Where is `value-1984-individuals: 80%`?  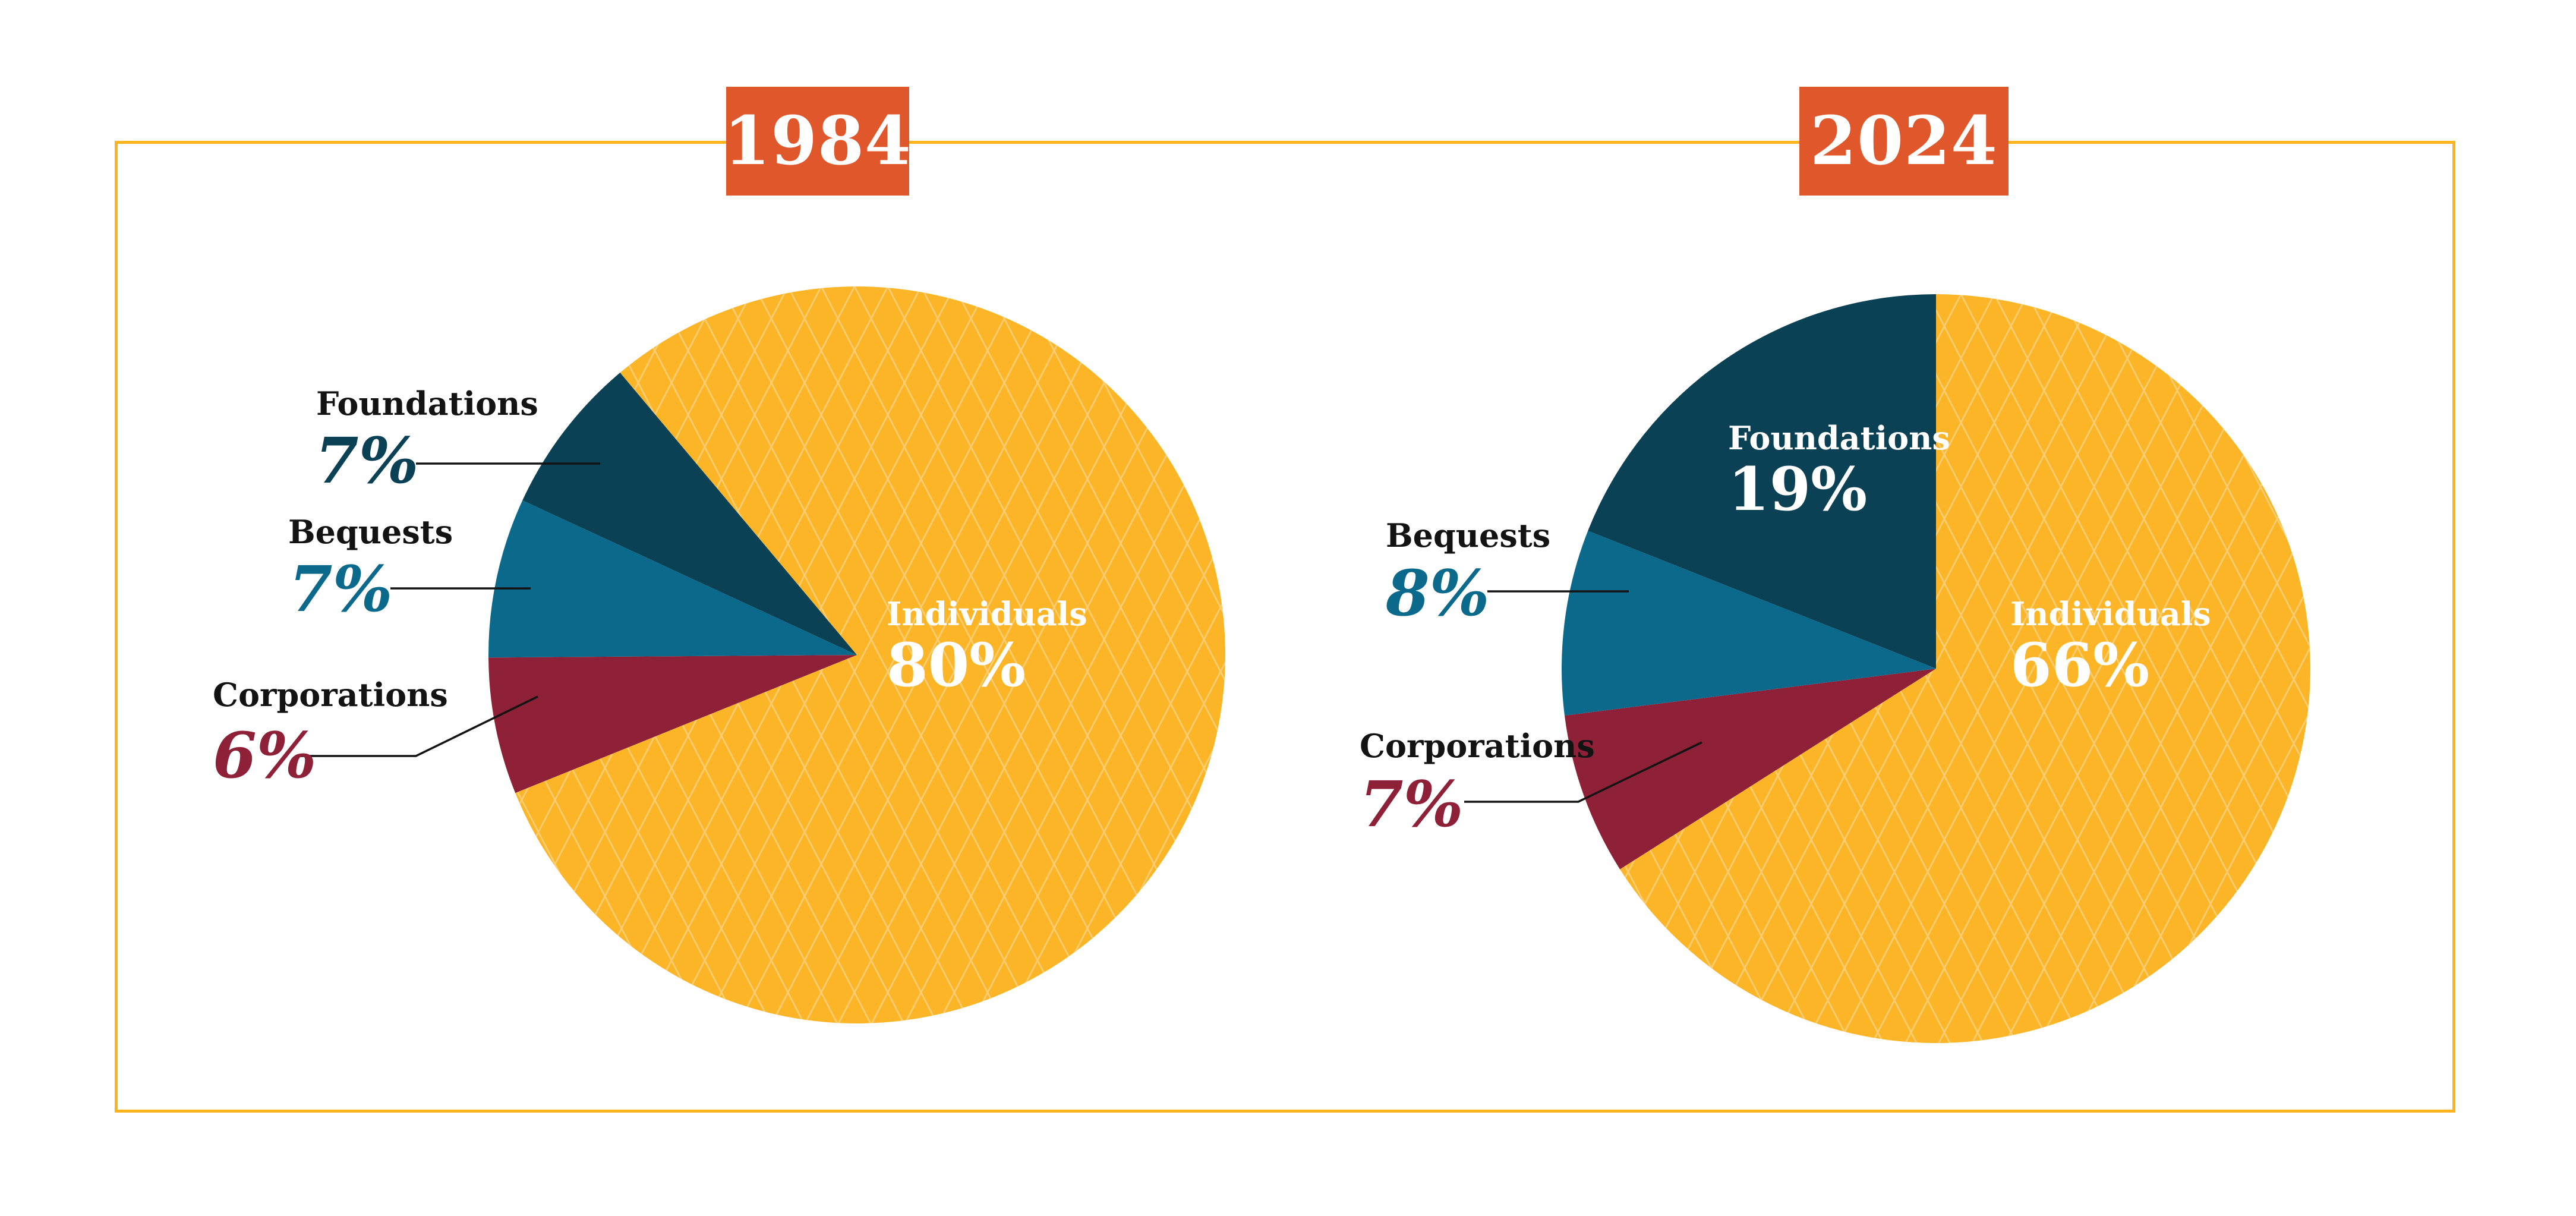
value-1984-individuals: 80% is located at coordinates (957, 665).